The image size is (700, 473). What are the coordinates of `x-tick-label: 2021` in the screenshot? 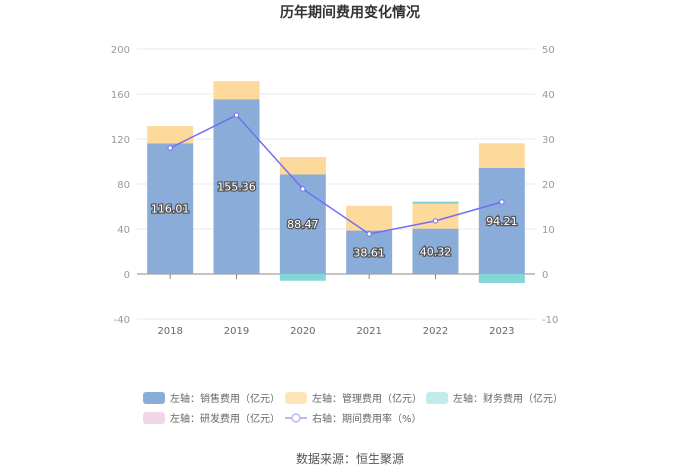 It's located at (368, 331).